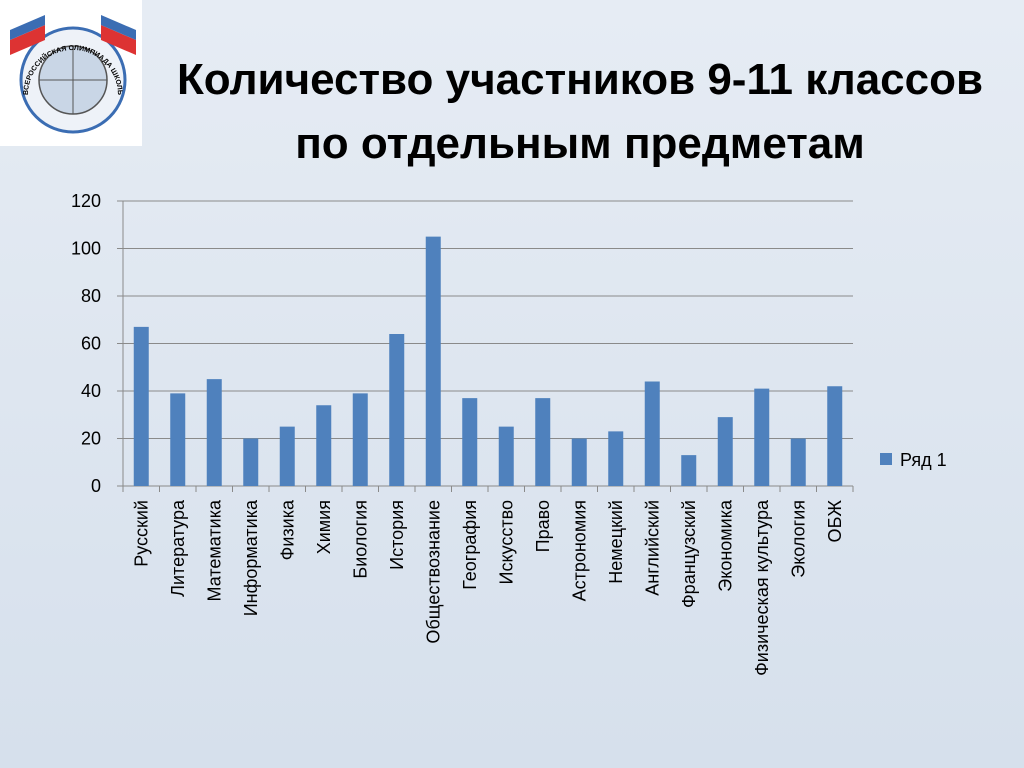 This screenshot has width=1024, height=768. Describe the element at coordinates (470, 545) in the screenshot. I see `x-tick-label: География` at that location.